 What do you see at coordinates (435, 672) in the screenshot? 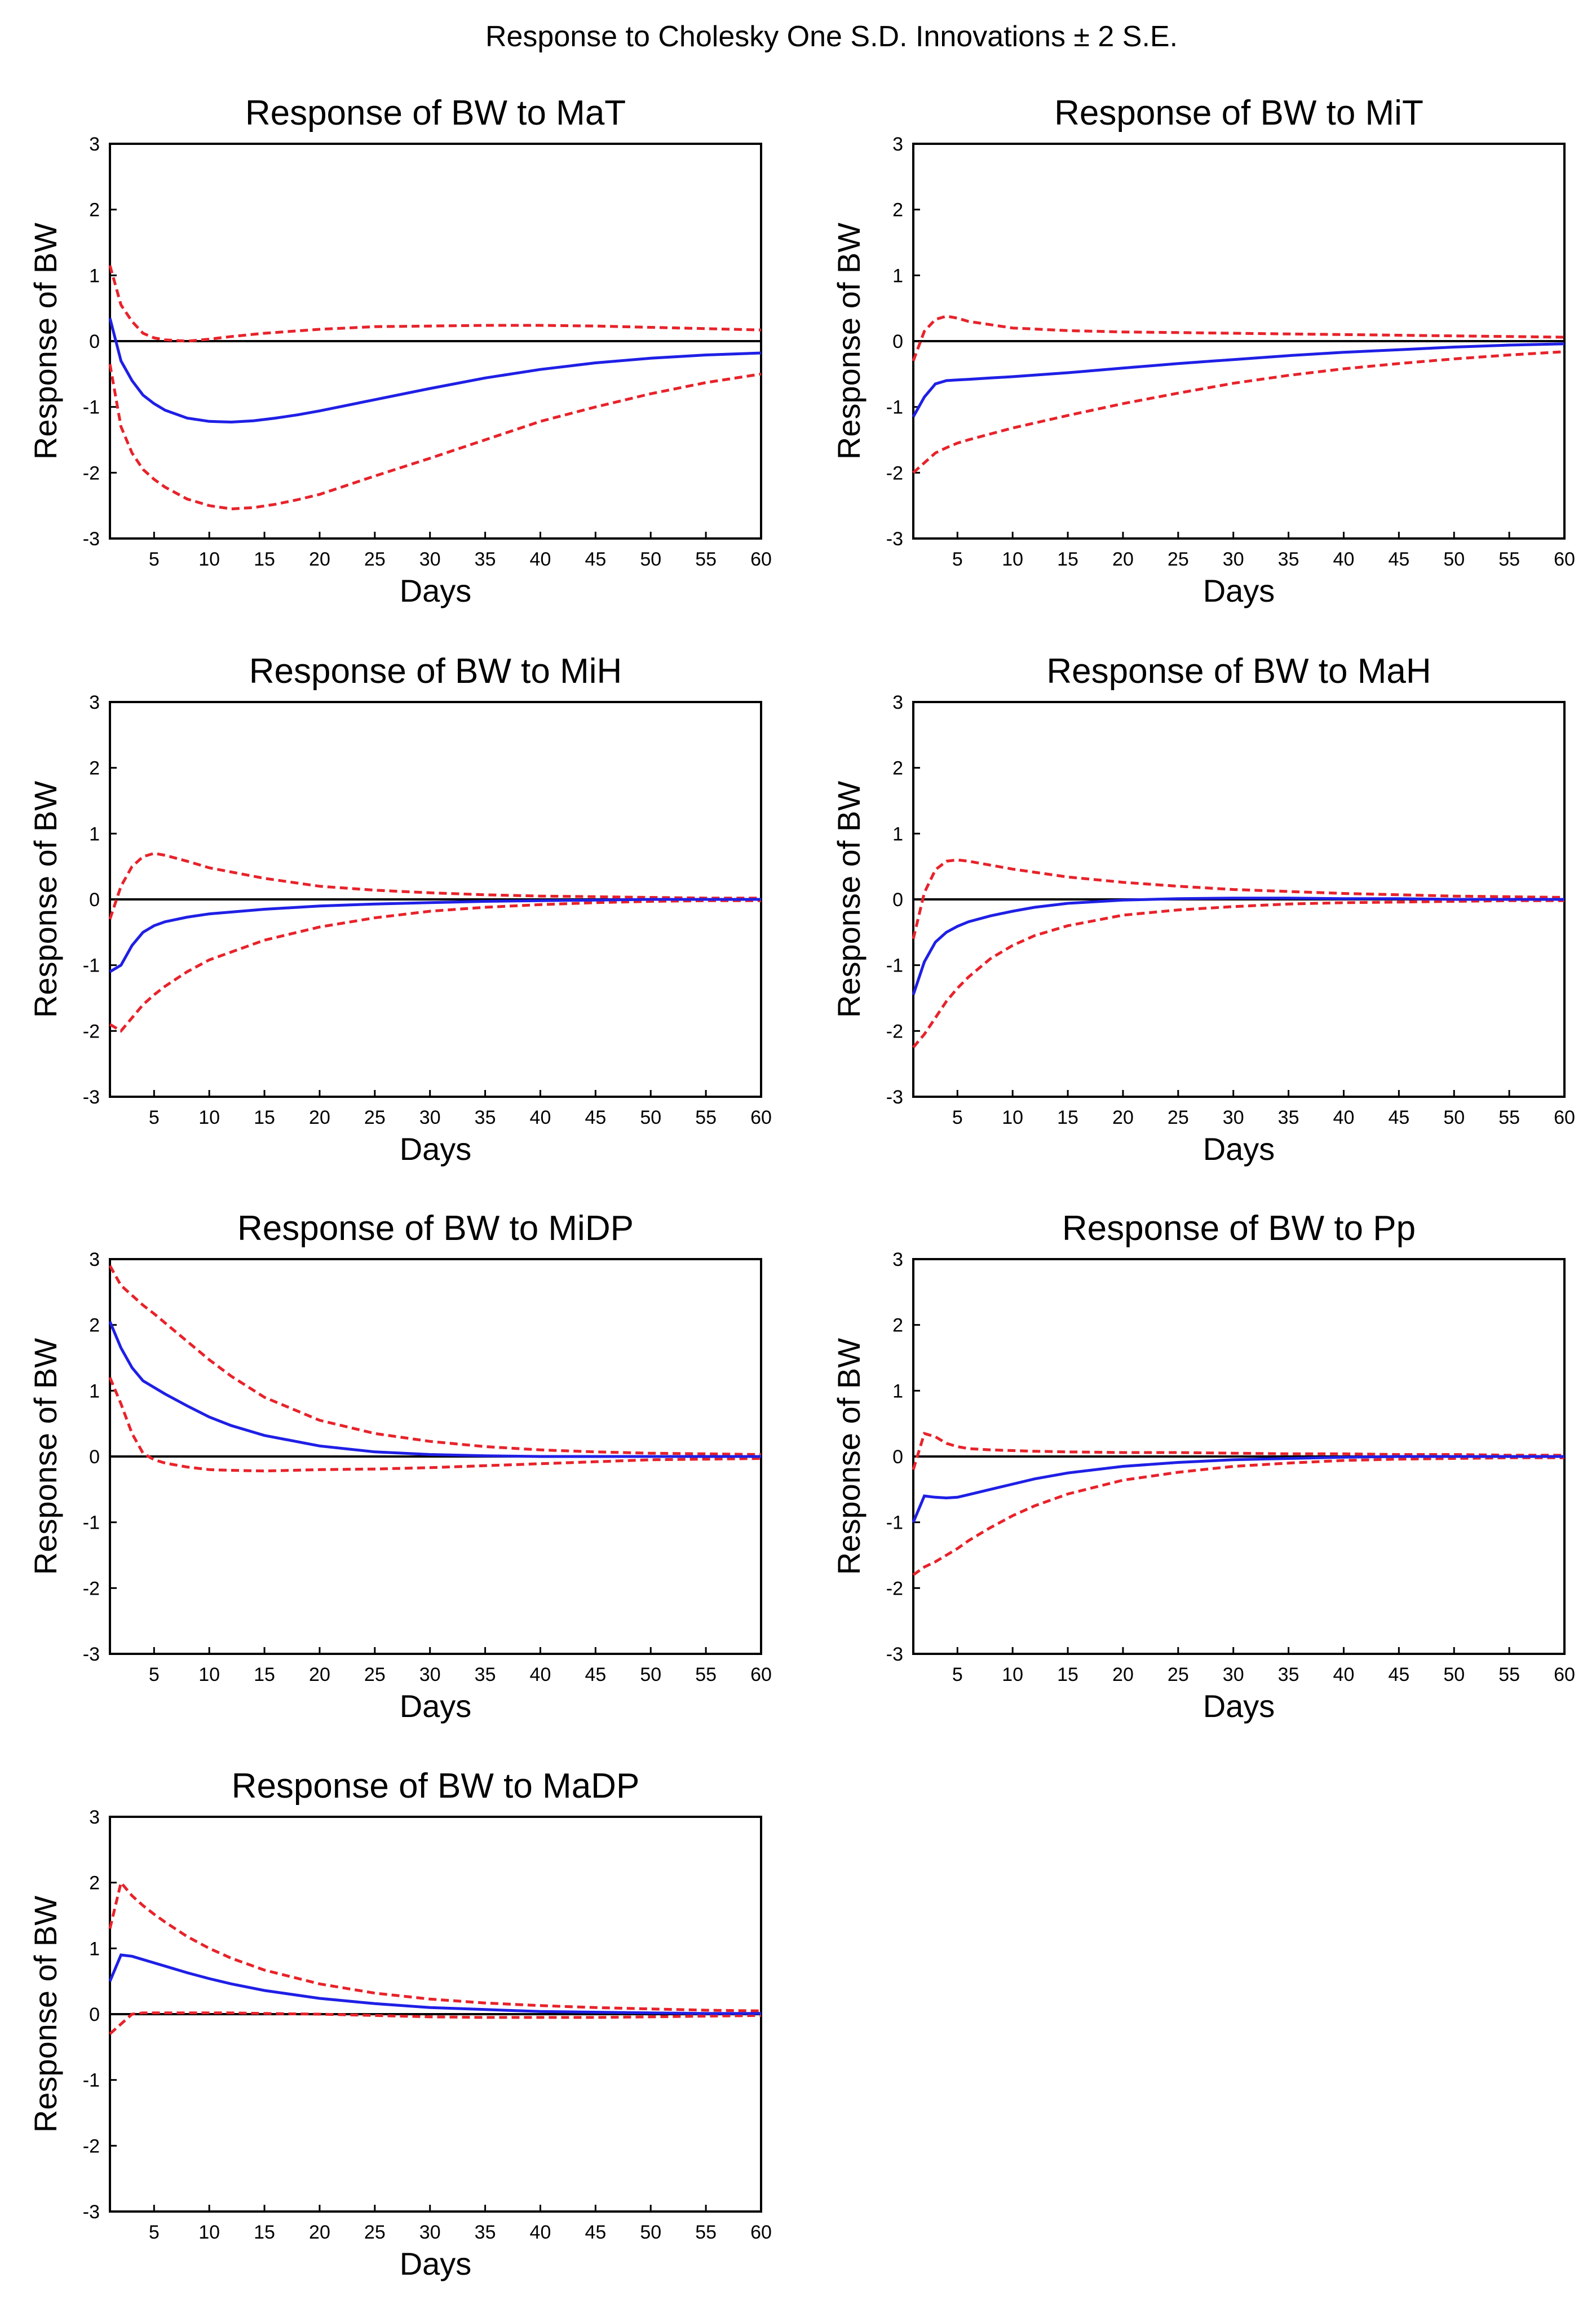
I see `panel-title: Response of BW to MiH` at bounding box center [435, 672].